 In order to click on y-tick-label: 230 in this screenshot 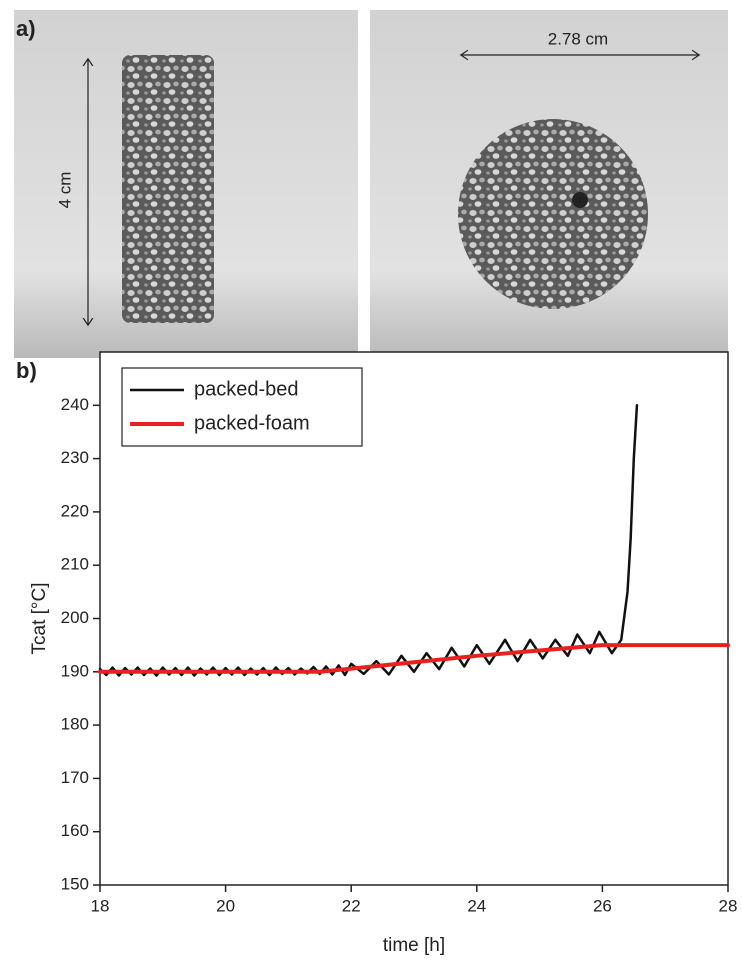, I will do `click(75, 457)`.